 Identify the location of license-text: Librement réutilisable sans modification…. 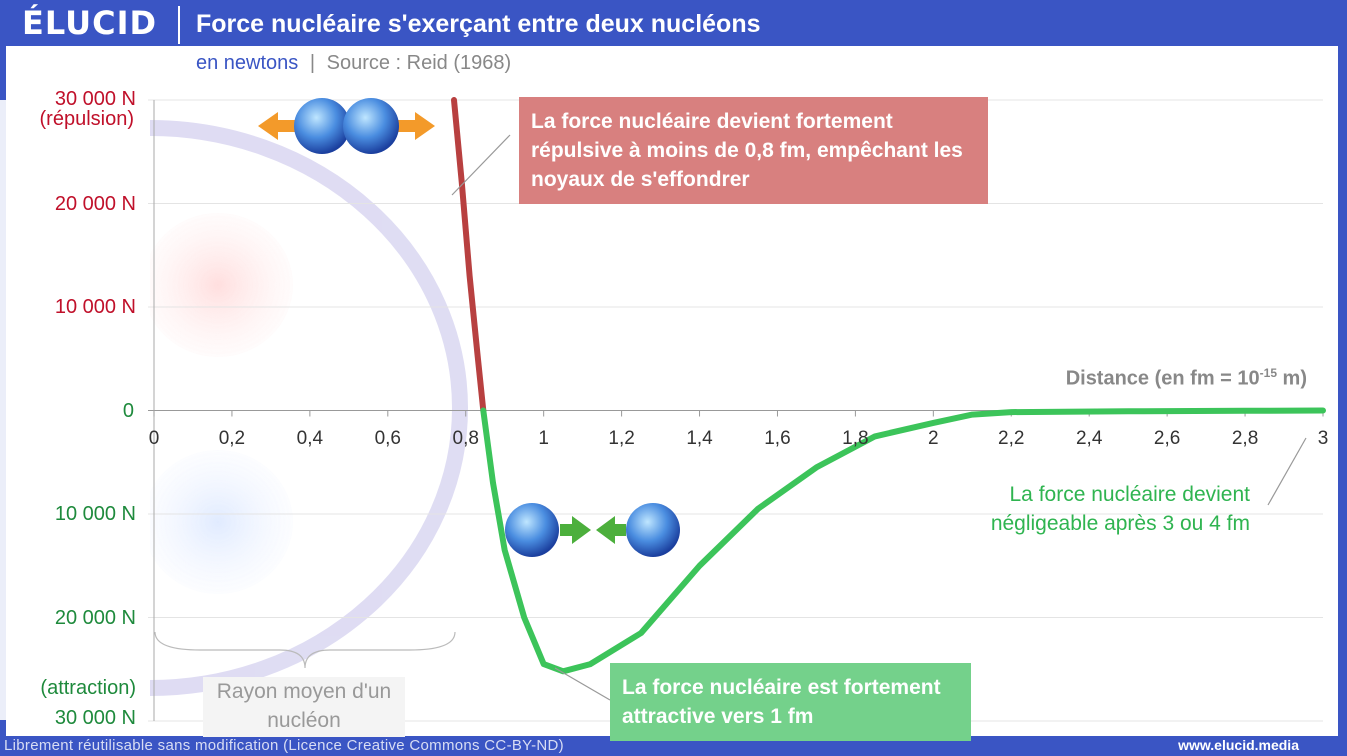
(284, 745).